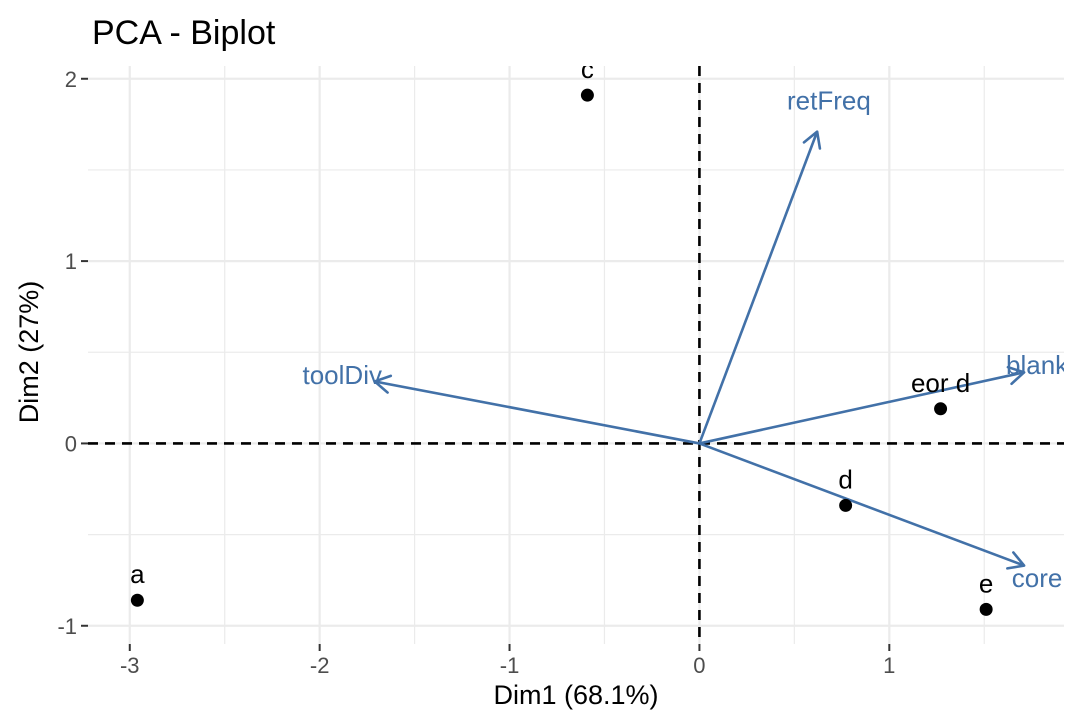 The width and height of the screenshot is (1080, 728). What do you see at coordinates (71, 261) in the screenshot?
I see `y-tick-label: 1` at bounding box center [71, 261].